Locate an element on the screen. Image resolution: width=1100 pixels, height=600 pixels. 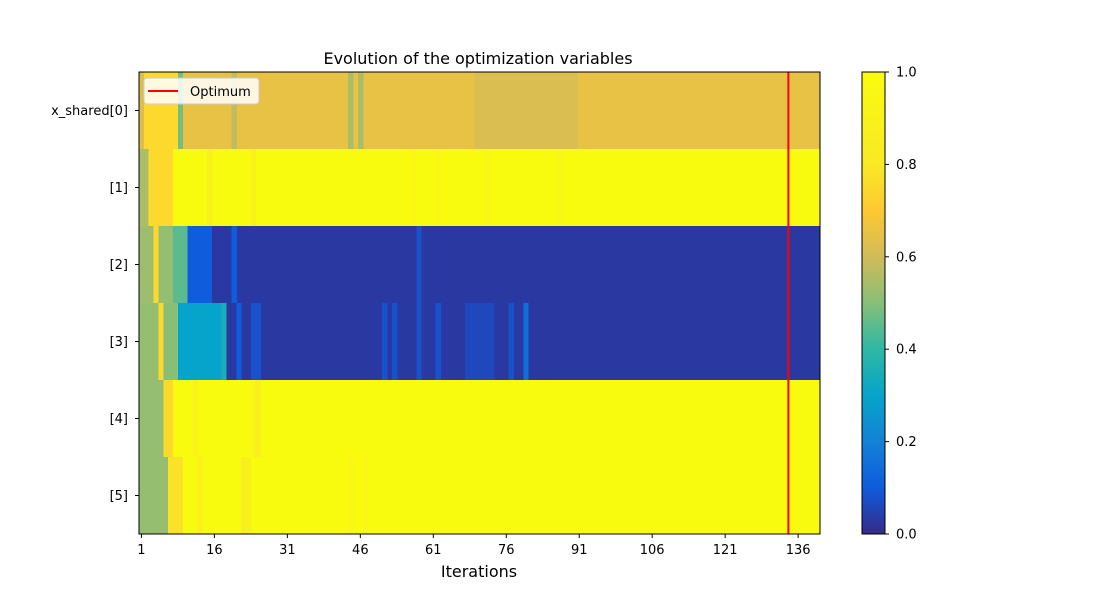
colorbar-tick-label: 0.6 is located at coordinates (906, 257).